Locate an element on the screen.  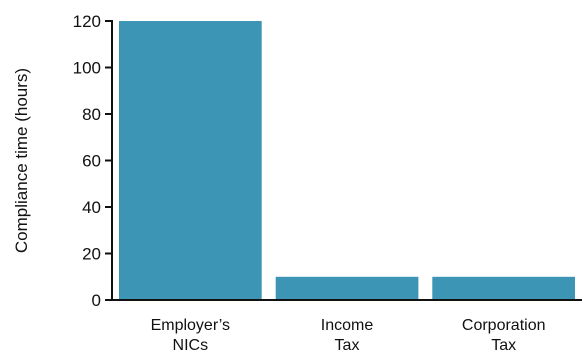
y-tick-label: 80 is located at coordinates (91, 114).